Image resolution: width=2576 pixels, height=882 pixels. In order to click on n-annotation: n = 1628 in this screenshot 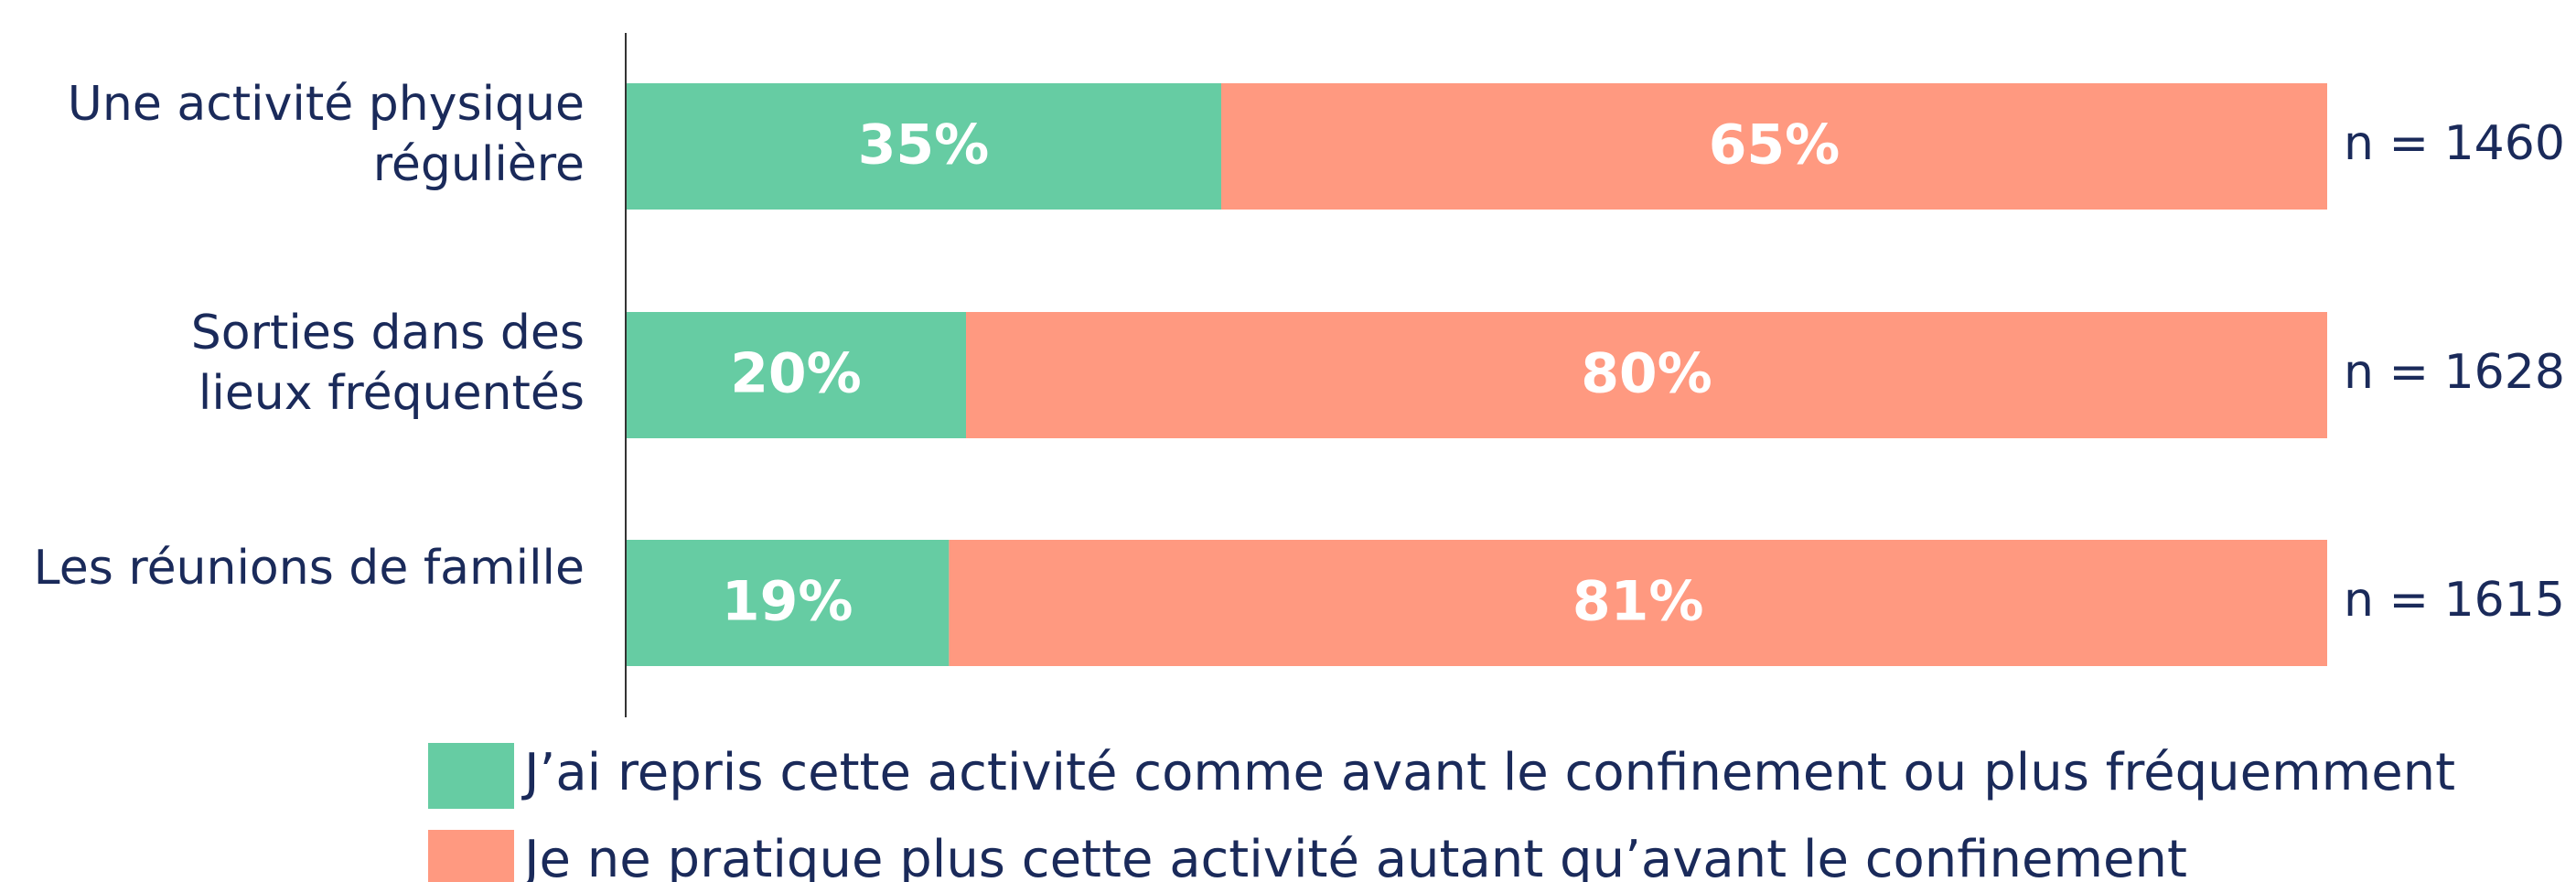, I will do `click(2454, 372)`.